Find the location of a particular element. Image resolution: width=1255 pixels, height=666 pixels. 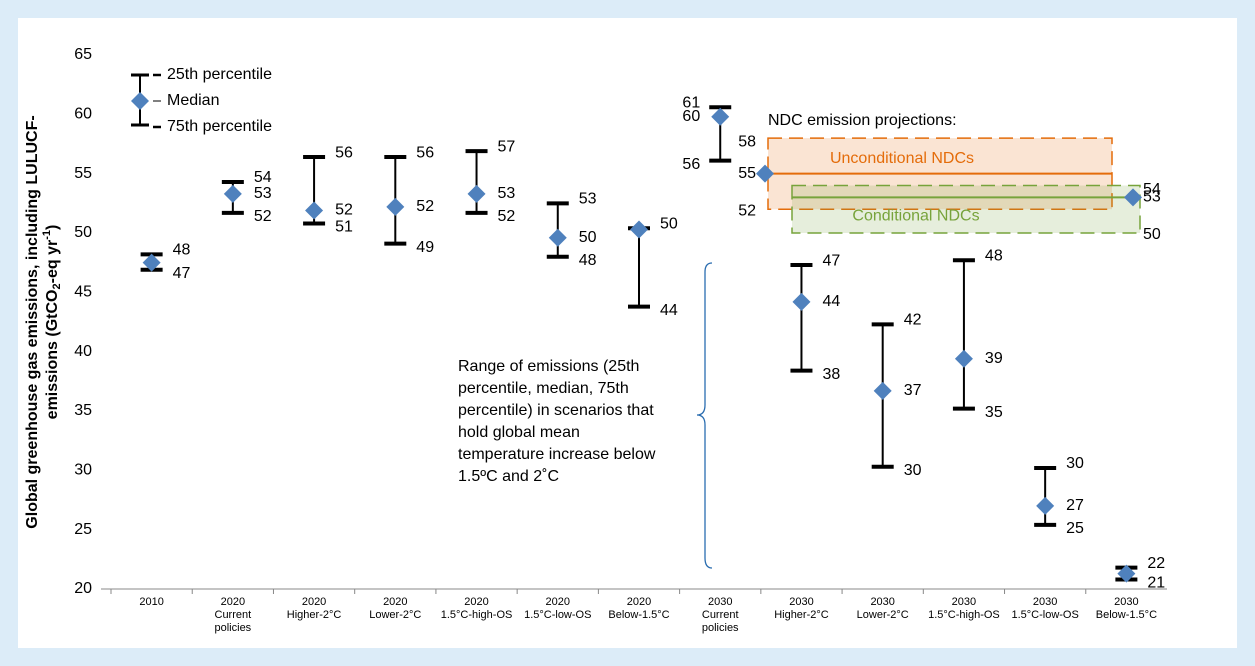

value-label: 21 is located at coordinates (1156, 583).